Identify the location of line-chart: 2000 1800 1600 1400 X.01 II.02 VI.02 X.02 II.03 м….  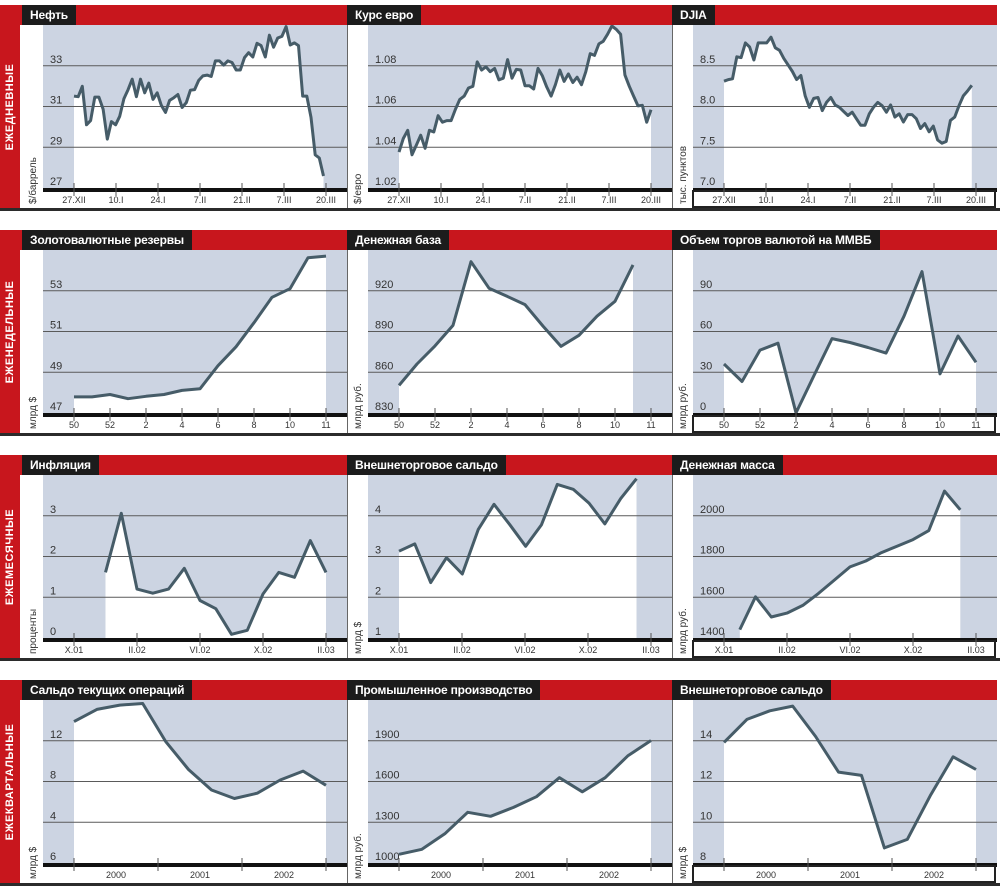
(834, 566).